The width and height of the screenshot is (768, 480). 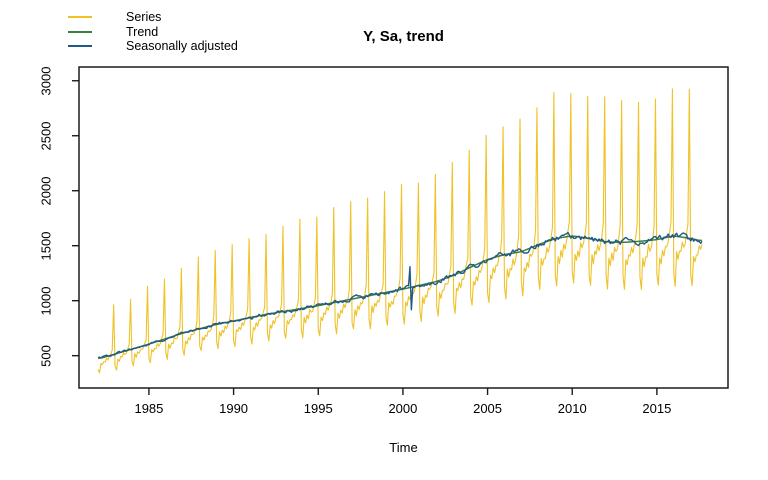 What do you see at coordinates (46, 246) in the screenshot?
I see `y-tick-label: 1500` at bounding box center [46, 246].